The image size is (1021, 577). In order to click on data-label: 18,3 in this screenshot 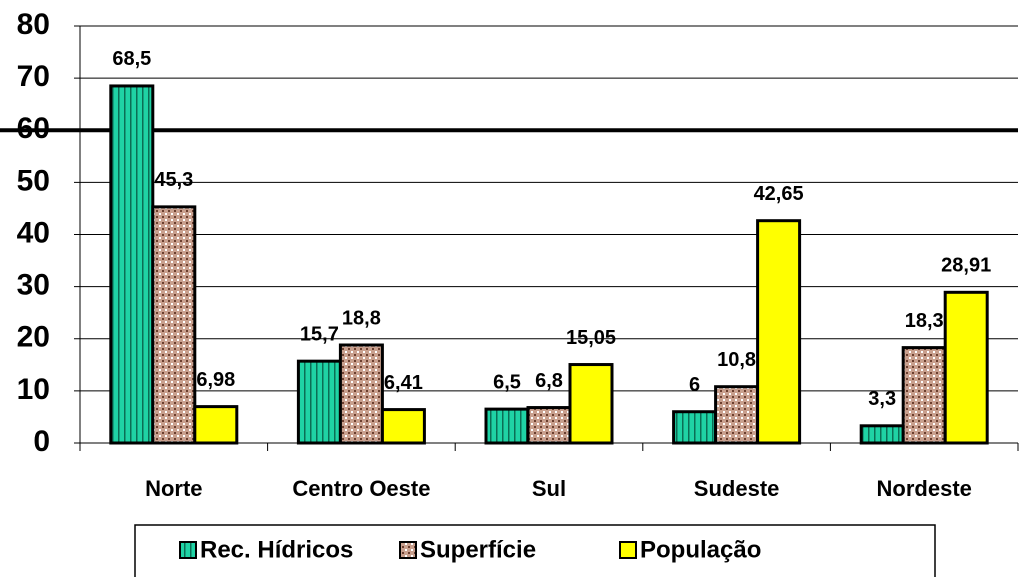, I will do `click(924, 321)`.